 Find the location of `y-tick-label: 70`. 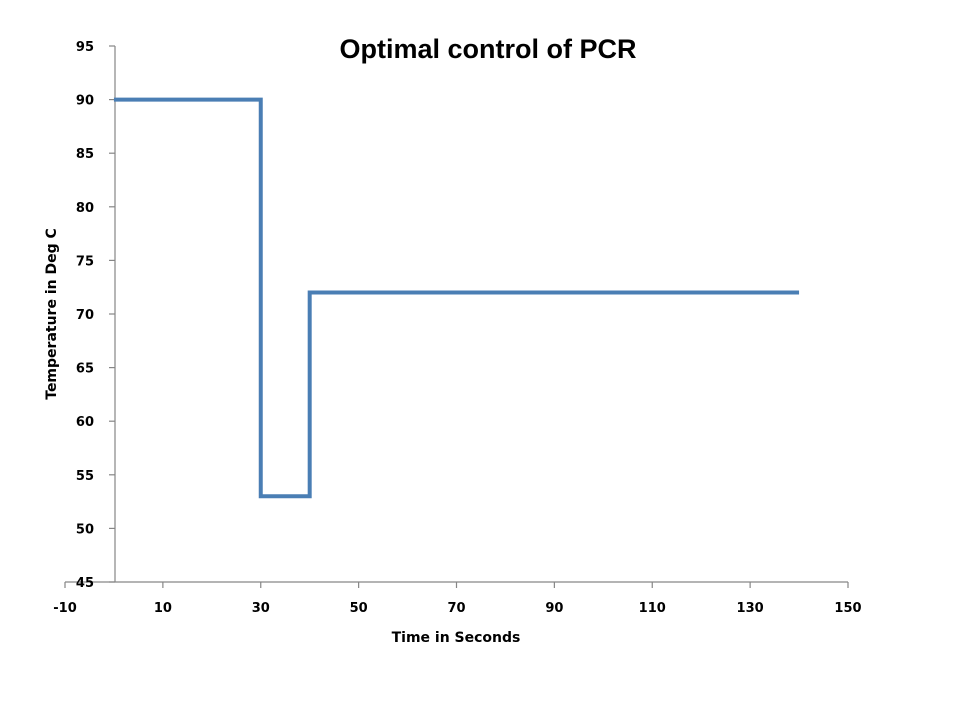

y-tick-label: 70 is located at coordinates (85, 315).